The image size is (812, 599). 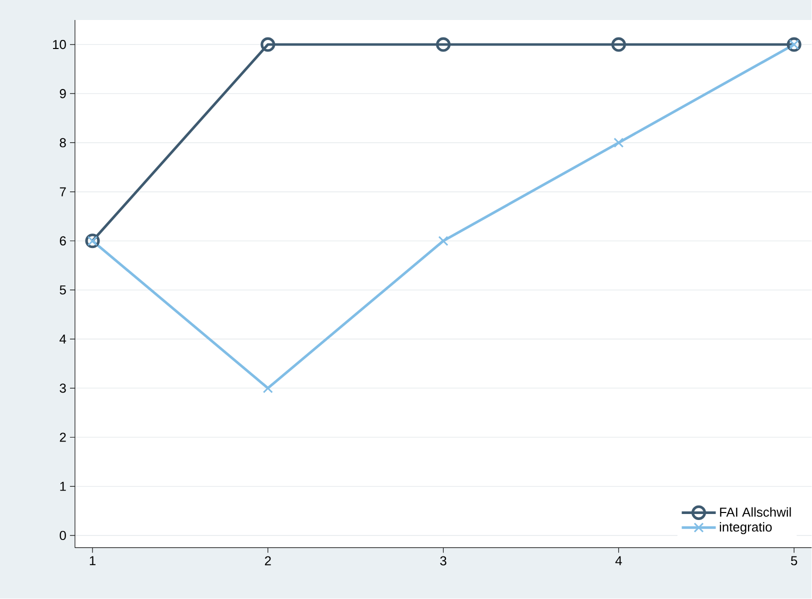 I want to click on x-tick-label: 3, so click(x=443, y=561).